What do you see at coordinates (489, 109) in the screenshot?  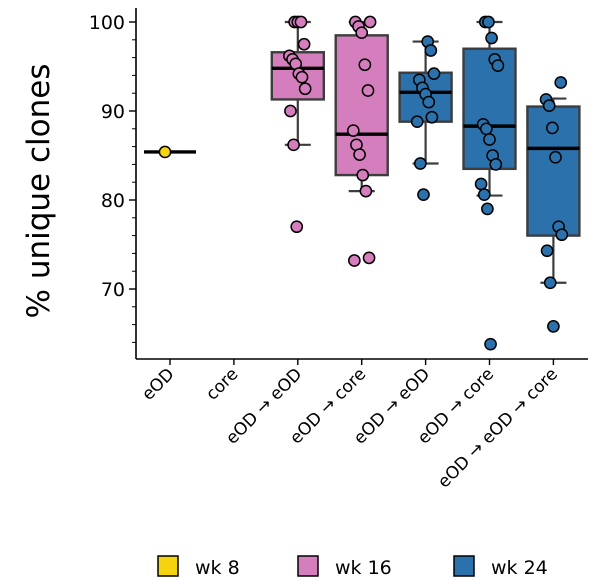 I see `box-iqr` at bounding box center [489, 109].